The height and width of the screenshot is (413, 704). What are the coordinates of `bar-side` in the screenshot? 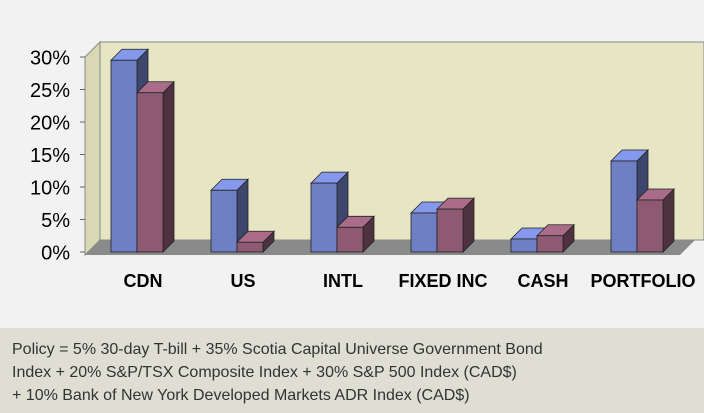 It's located at (168, 166).